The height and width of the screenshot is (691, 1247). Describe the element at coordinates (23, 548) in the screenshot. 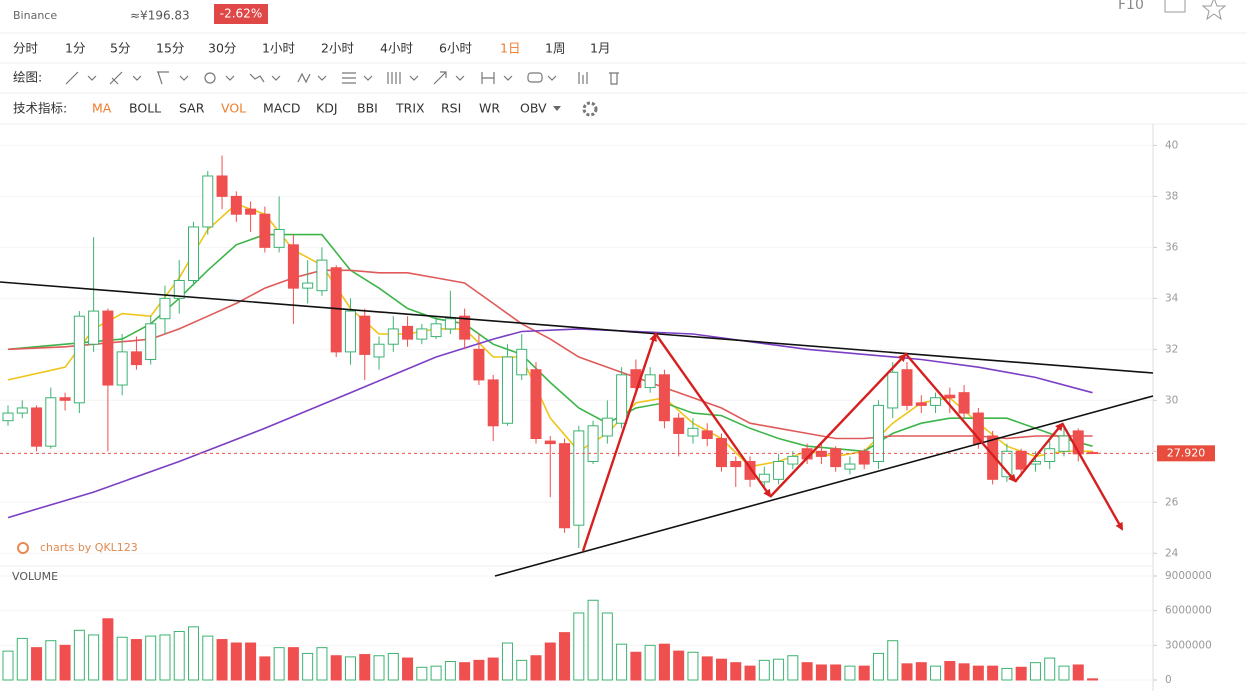

I see `watermark-icon` at that location.